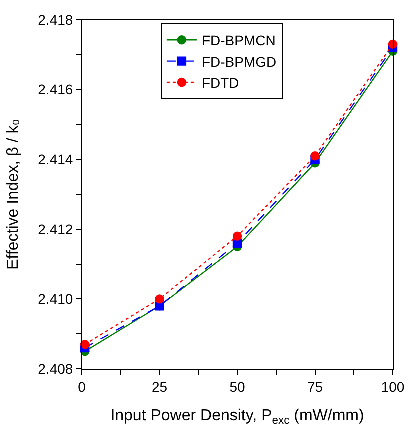 The width and height of the screenshot is (417, 433). What do you see at coordinates (56, 299) in the screenshot?
I see `y-tick-label: 2.410` at bounding box center [56, 299].